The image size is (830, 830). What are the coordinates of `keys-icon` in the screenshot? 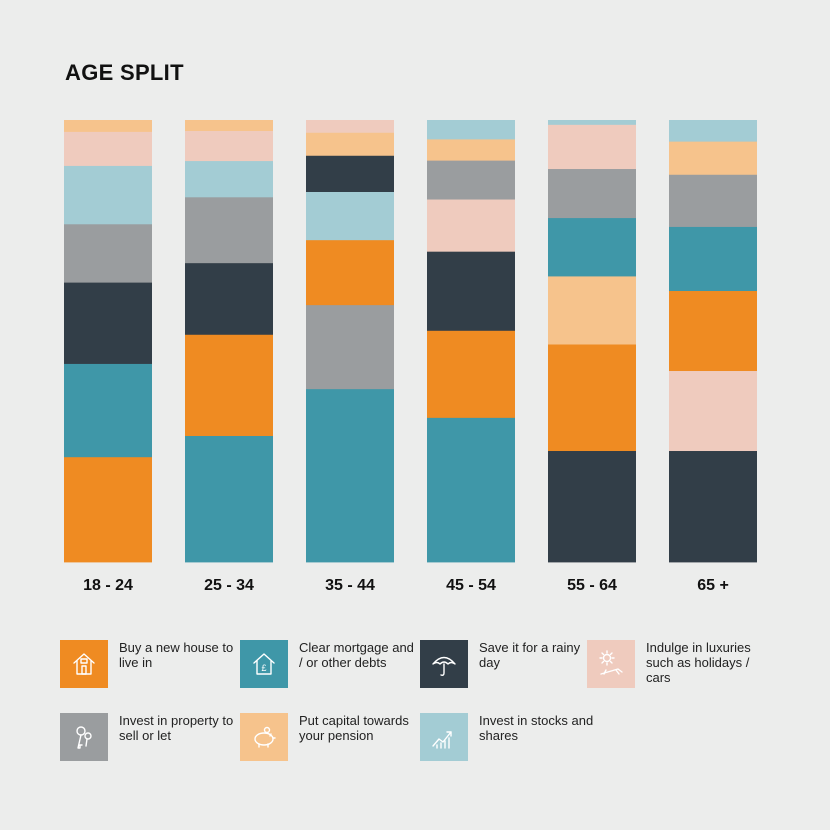 It's located at (84, 737).